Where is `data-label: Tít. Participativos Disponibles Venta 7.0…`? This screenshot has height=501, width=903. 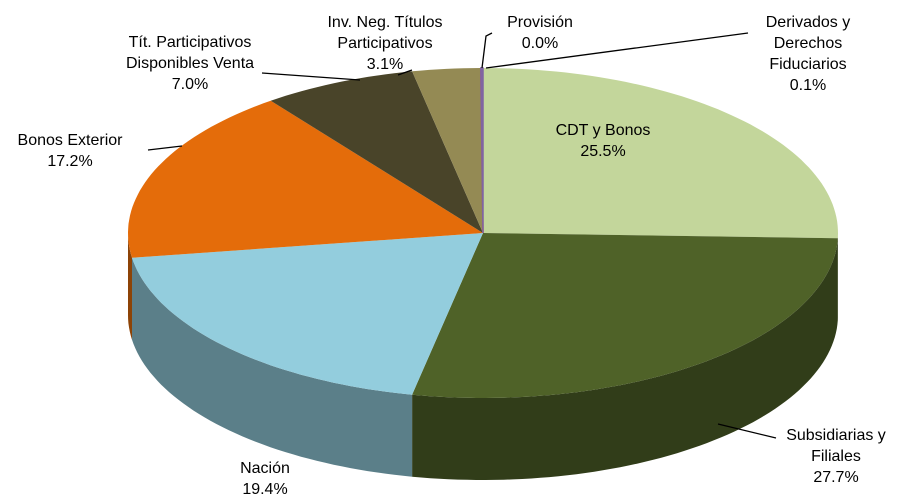
data-label: Tít. Participativos Disponibles Venta 7.0… is located at coordinates (190, 63).